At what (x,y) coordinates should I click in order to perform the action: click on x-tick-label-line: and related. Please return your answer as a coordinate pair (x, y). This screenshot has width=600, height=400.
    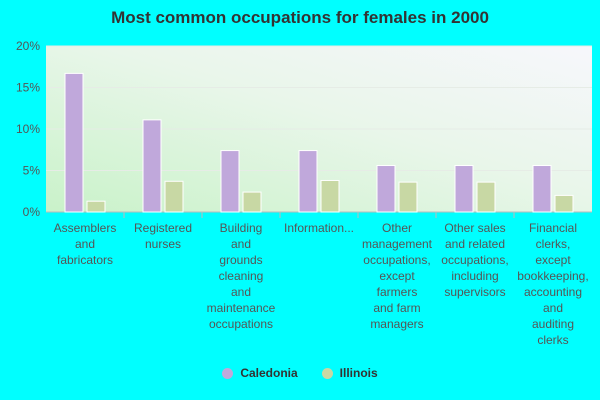
    Looking at the image, I should click on (475, 244).